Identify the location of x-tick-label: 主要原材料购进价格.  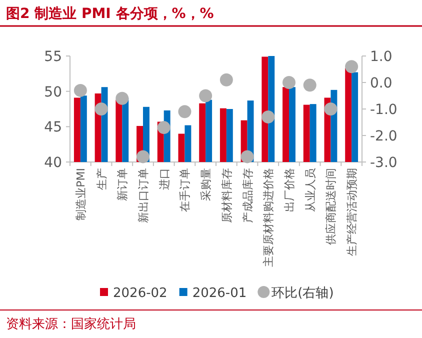
(269, 217).